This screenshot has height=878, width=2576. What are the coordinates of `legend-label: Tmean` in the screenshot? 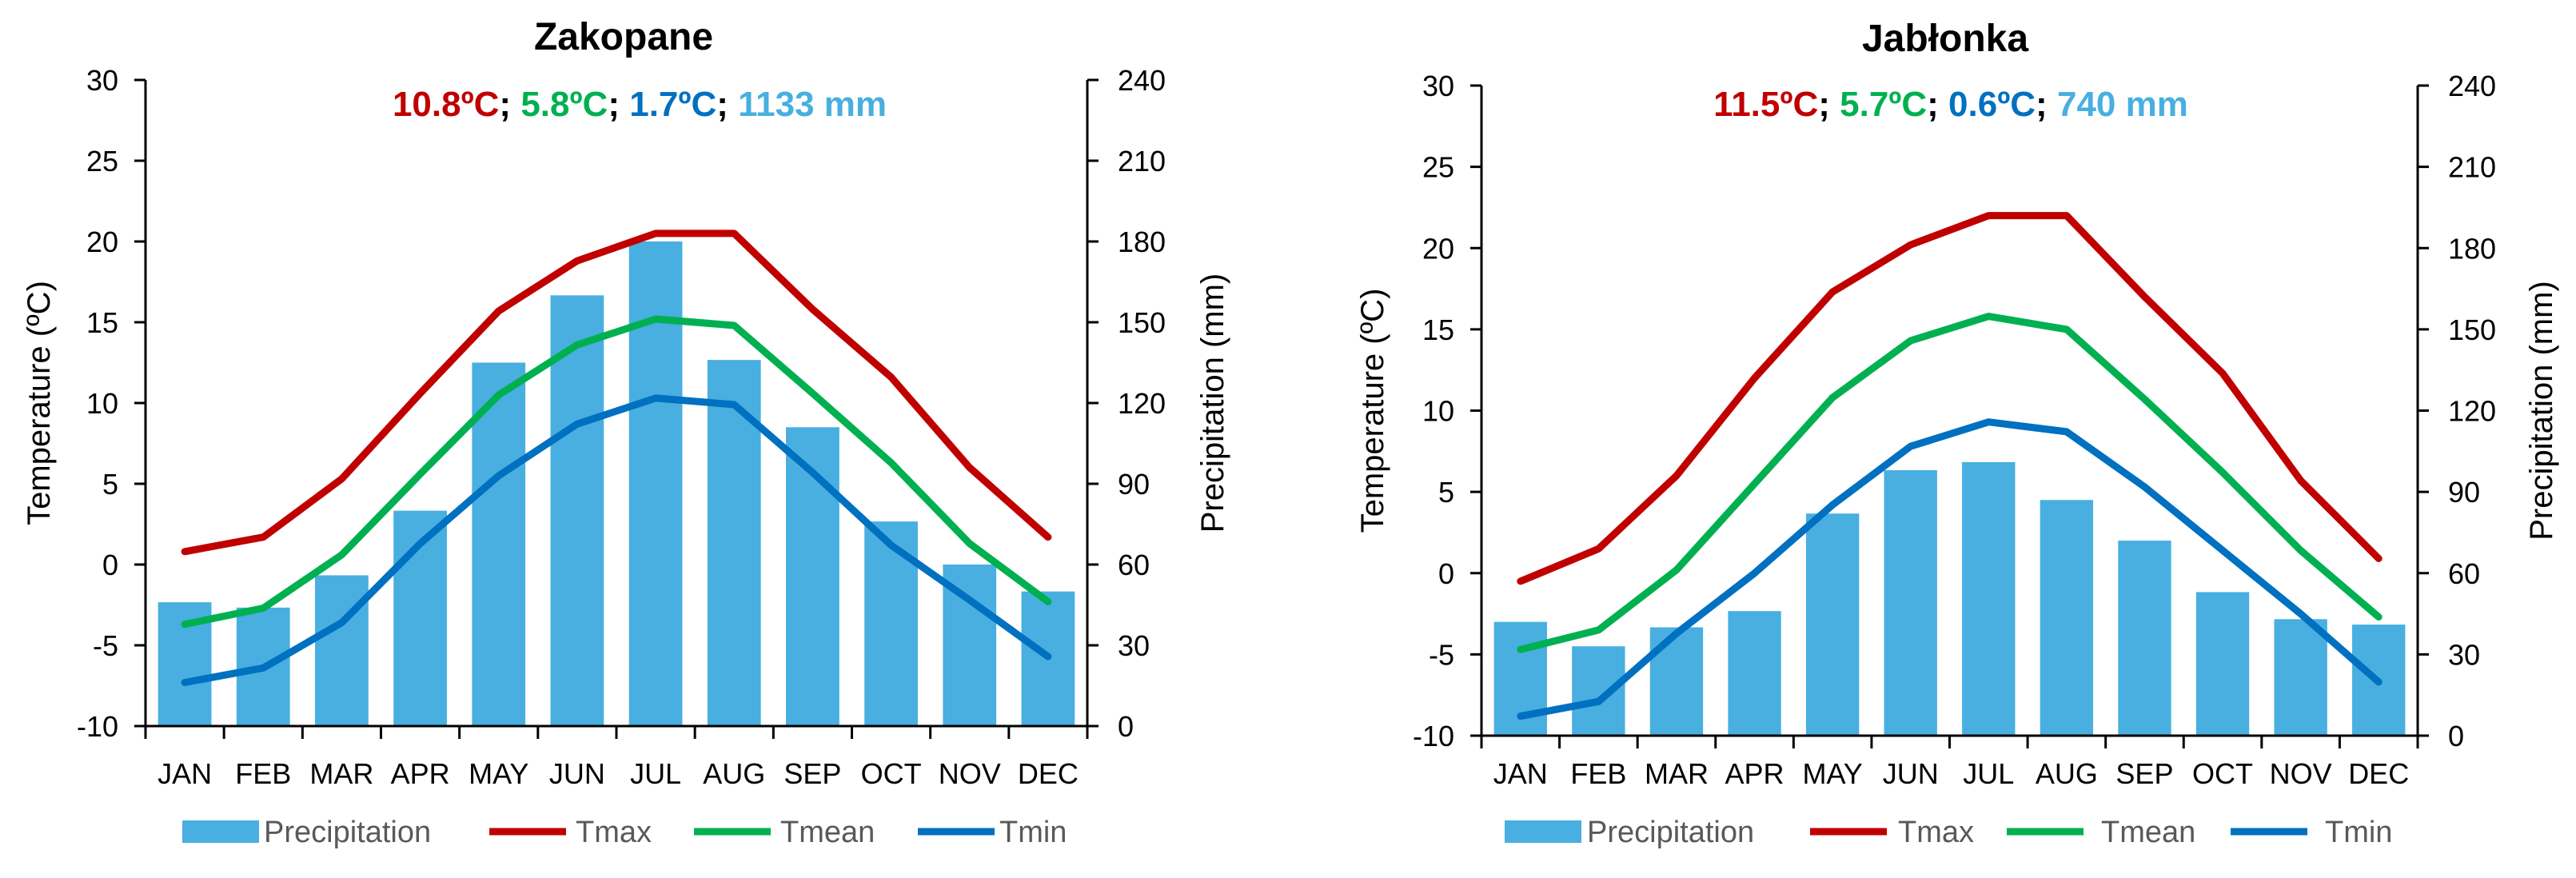 It's located at (827, 832).